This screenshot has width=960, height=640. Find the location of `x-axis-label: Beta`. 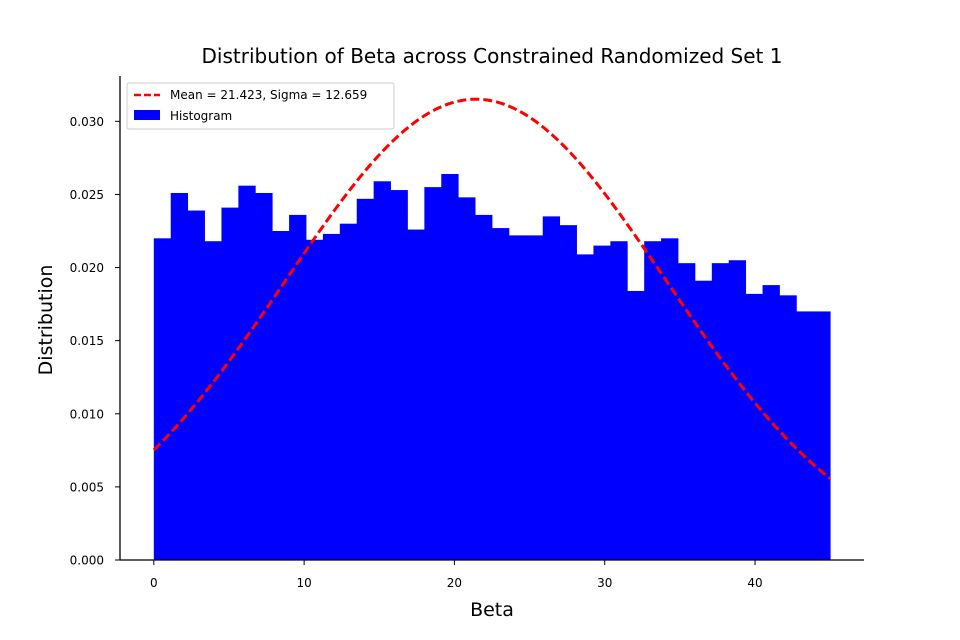

x-axis-label: Beta is located at coordinates (492, 610).